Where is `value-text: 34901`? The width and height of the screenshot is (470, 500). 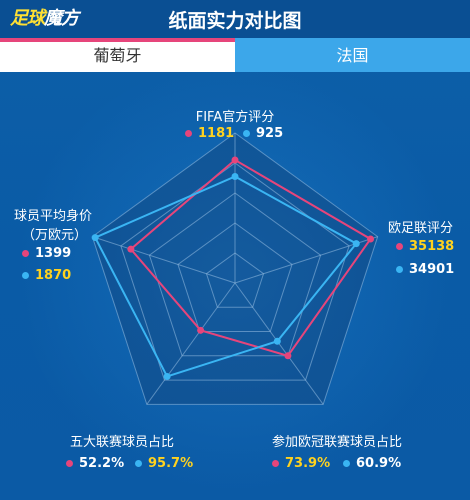
value-text: 34901 is located at coordinates (432, 269).